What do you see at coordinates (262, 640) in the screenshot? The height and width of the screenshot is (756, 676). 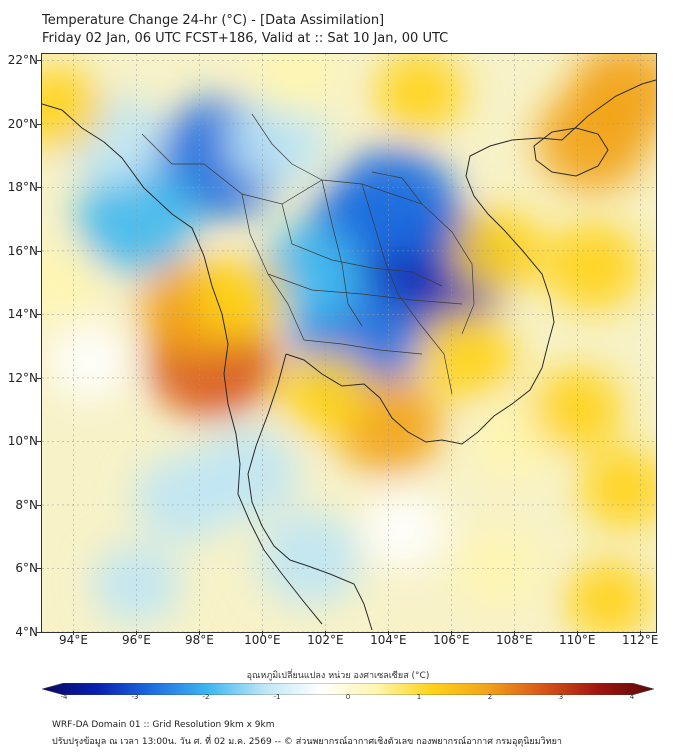 I see `lon-label: 100°E` at bounding box center [262, 640].